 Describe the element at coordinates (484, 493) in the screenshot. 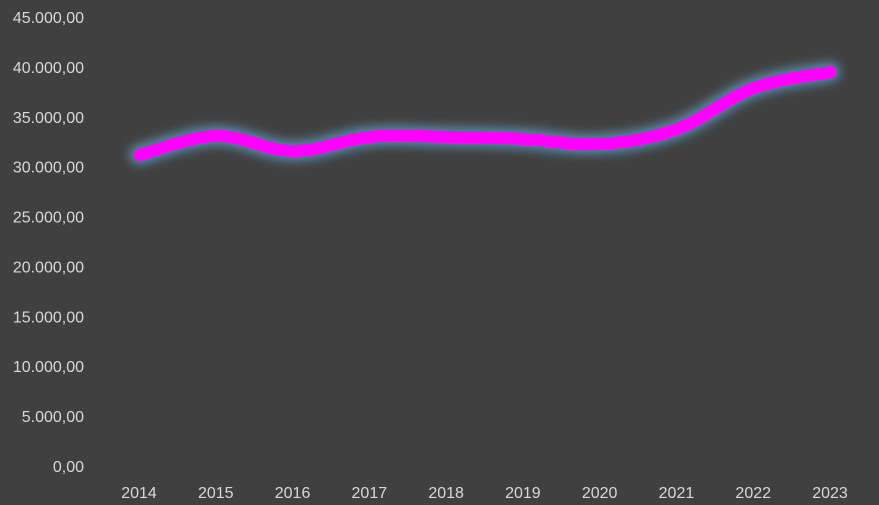

I see `x-axis: 2014 2015 2016 2017 2018 2019 2020 2021 2022 2023` at that location.